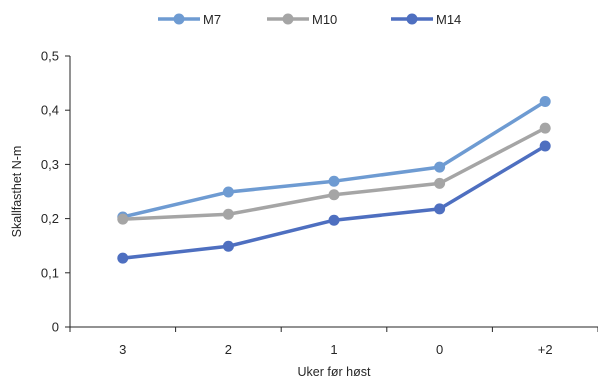 The image size is (598, 385). I want to click on y-tick-label: 0,5, so click(50, 56).